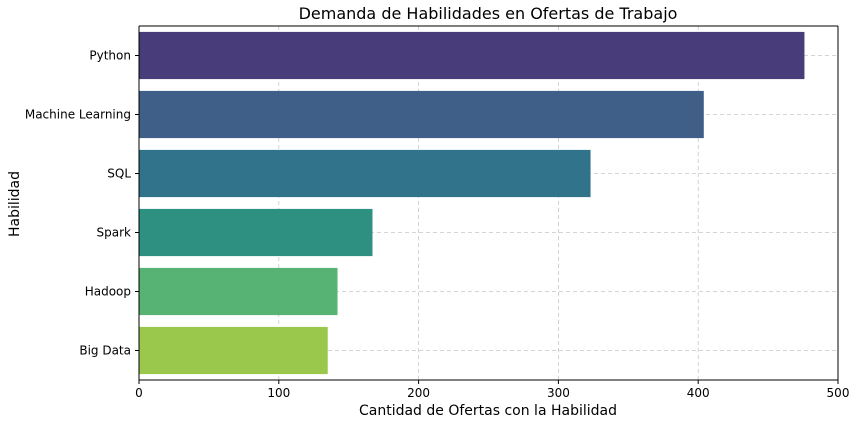  Describe the element at coordinates (114, 233) in the screenshot. I see `y-tick-label: Spark` at that location.